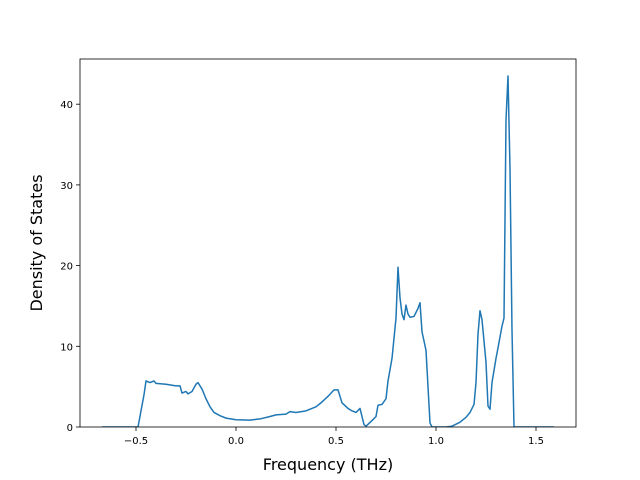 This screenshot has width=640, height=480. What do you see at coordinates (436, 441) in the screenshot?
I see `x-tick-label: 1.0` at bounding box center [436, 441].